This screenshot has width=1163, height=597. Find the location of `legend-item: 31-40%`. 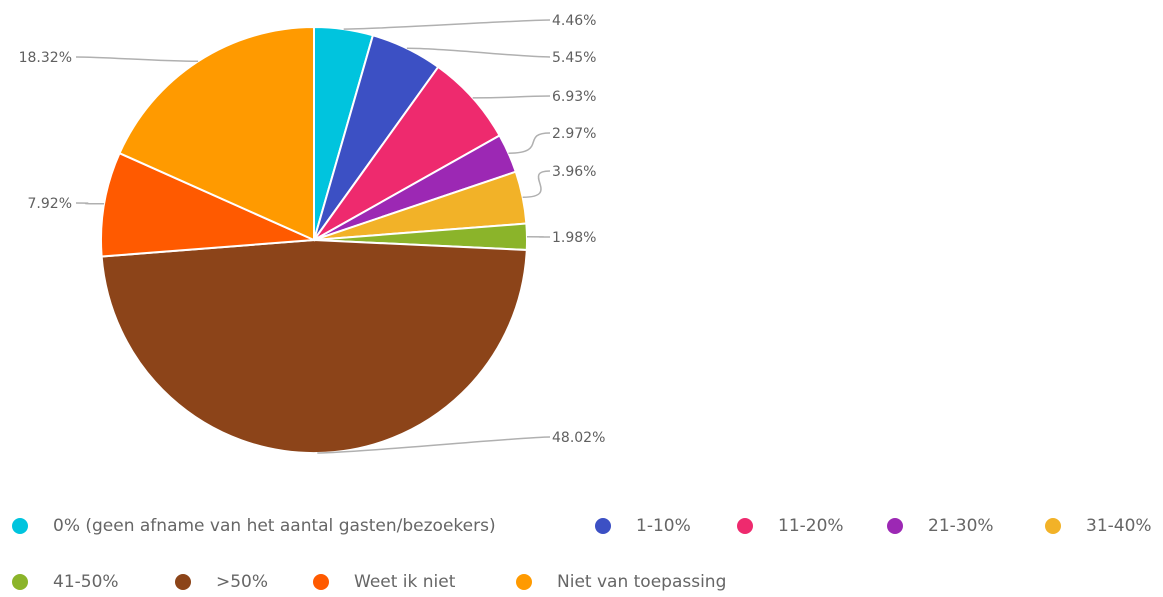

legend-item: 31-40% is located at coordinates (1098, 526).